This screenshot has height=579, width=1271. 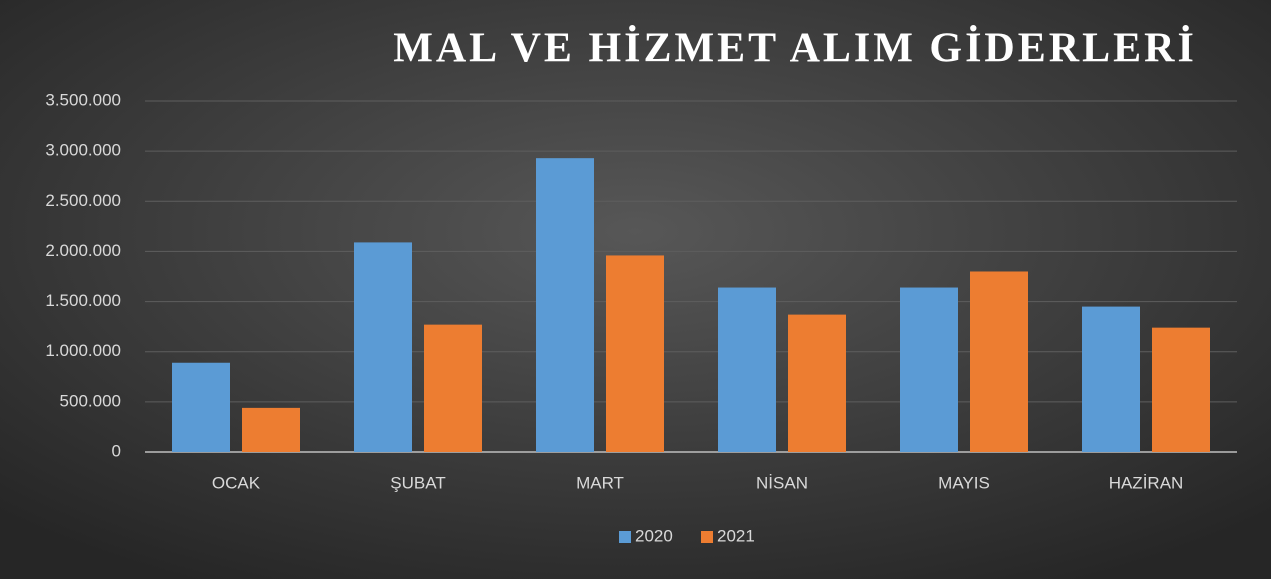 What do you see at coordinates (83, 300) in the screenshot?
I see `y-tick-label: 1.500.000` at bounding box center [83, 300].